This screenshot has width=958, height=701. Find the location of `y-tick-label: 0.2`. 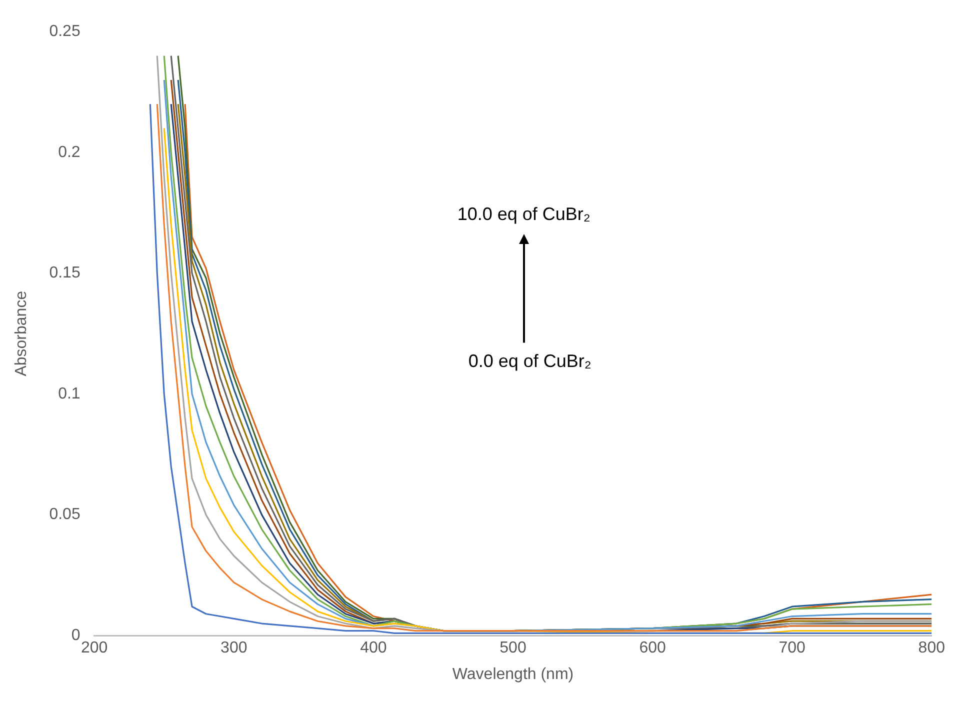

y-tick-label: 0.2 is located at coordinates (69, 152).